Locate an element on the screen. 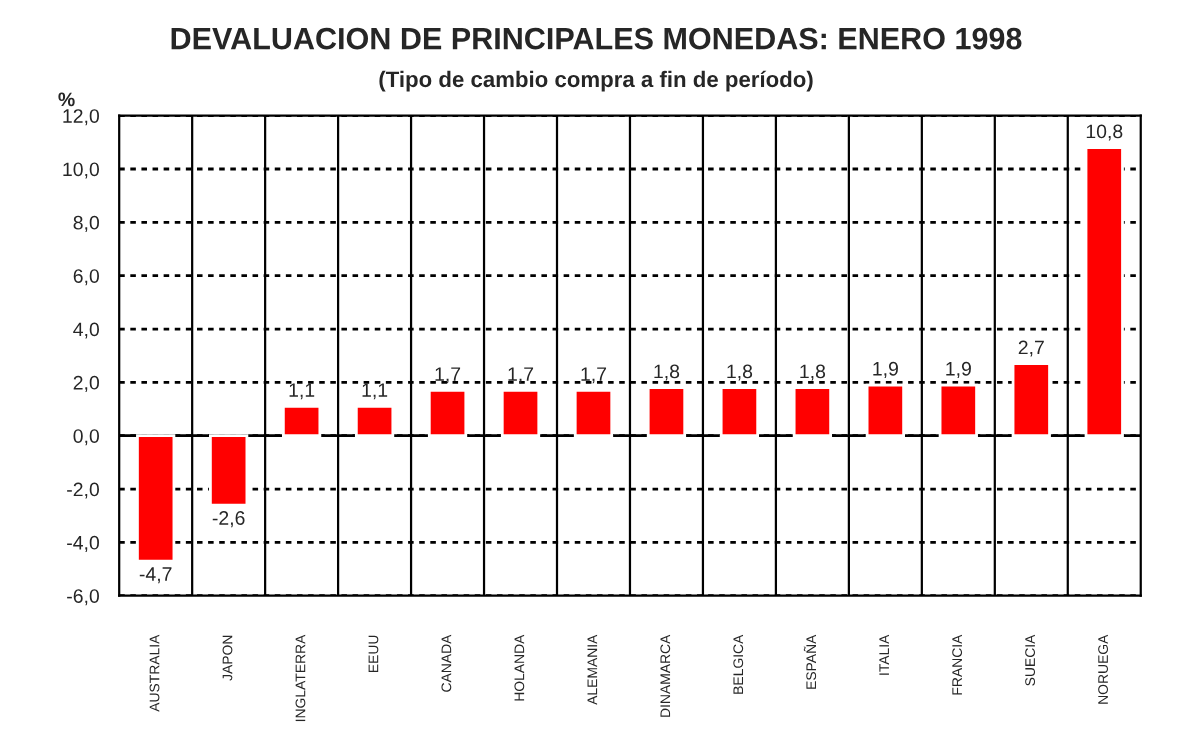 The height and width of the screenshot is (756, 1192). y-tick-label: -6,0 is located at coordinates (83, 597).